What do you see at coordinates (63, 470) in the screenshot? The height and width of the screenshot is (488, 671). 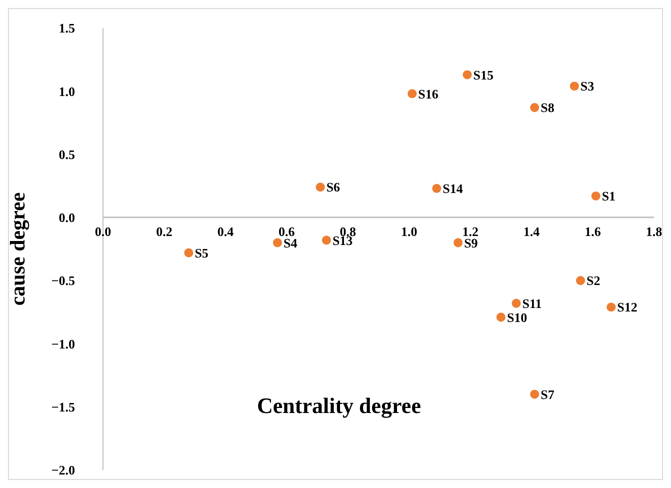 I see `y-tick-label: −2.0` at bounding box center [63, 470].